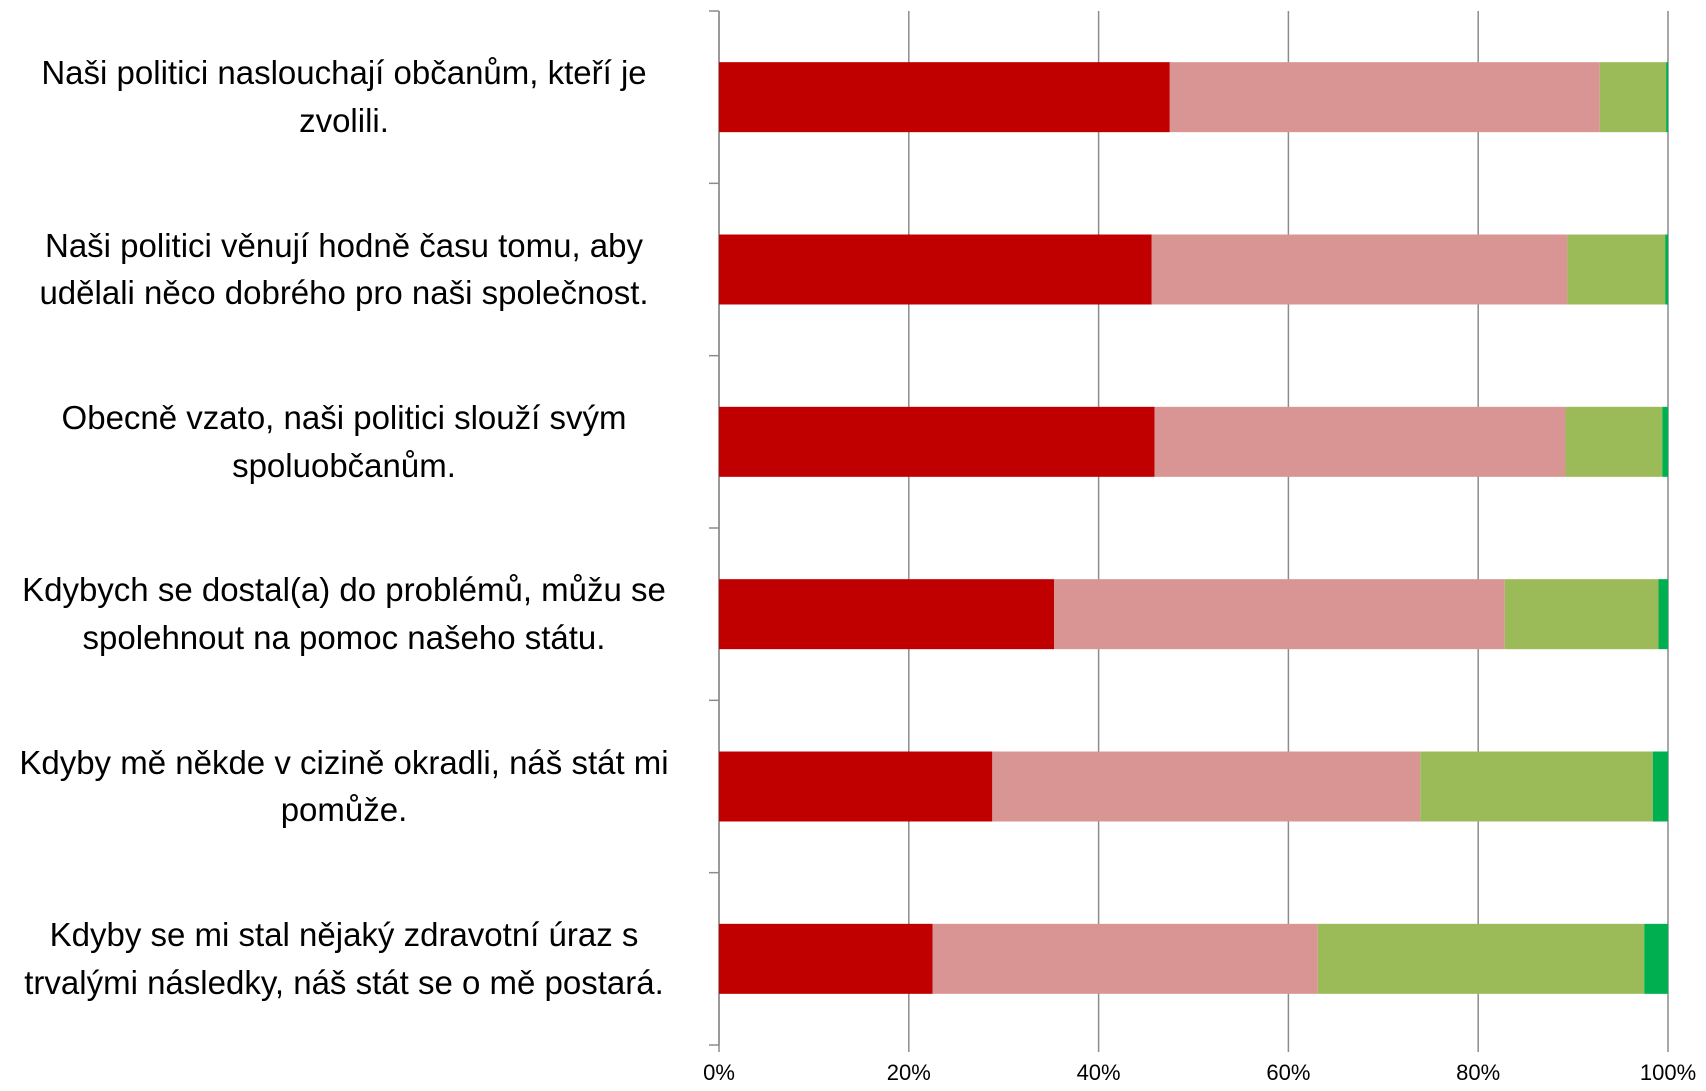 Image resolution: width=1706 pixels, height=1091 pixels. What do you see at coordinates (719, 1072) in the screenshot?
I see `x-tick-label: 0%` at bounding box center [719, 1072].